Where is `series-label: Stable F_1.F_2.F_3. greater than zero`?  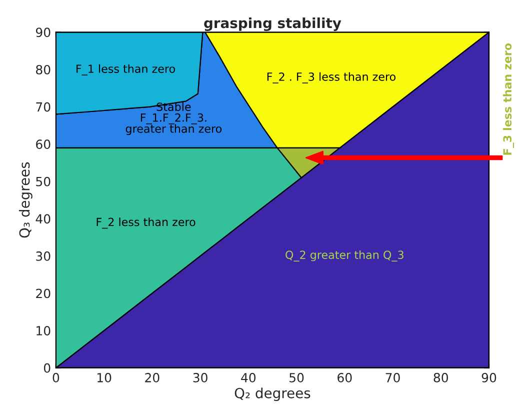 series-label: Stable F_1.F_2.F_3. greater than zero is located at coordinates (174, 118).